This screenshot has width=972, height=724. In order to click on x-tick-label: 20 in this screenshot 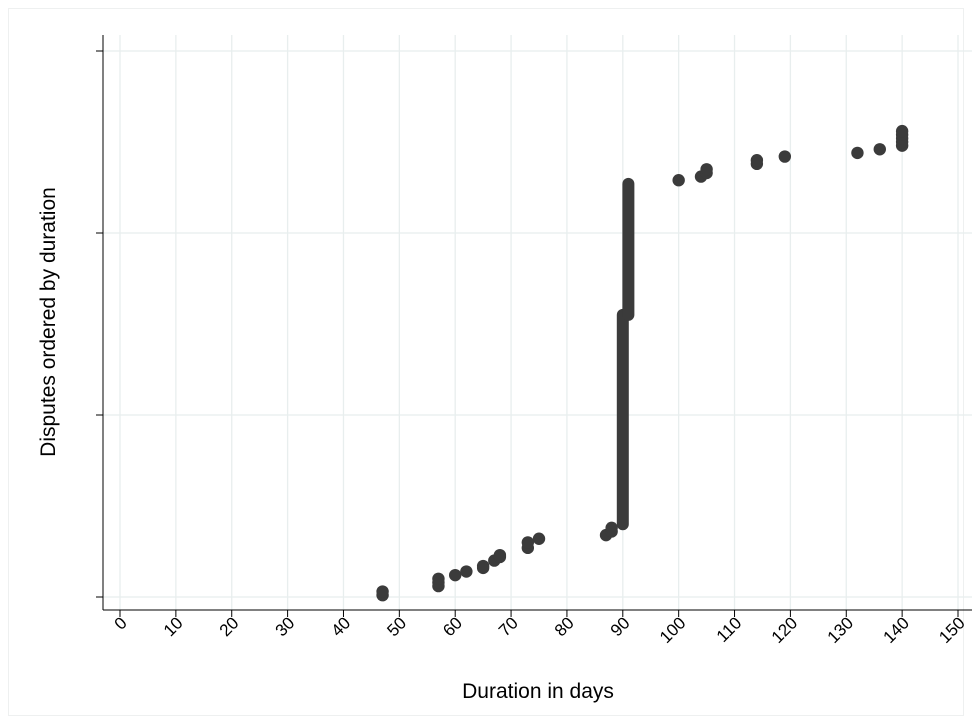, I will do `click(229, 626)`.